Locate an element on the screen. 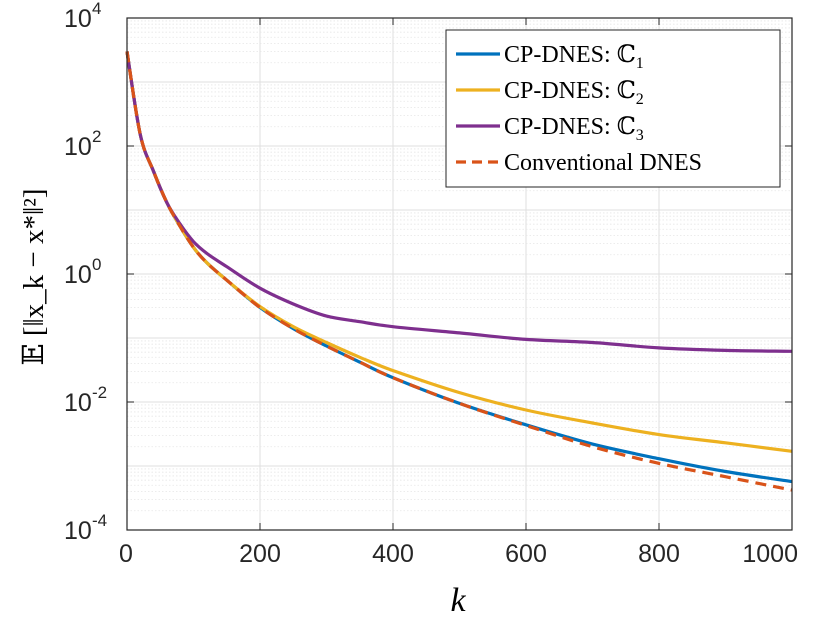 This screenshot has width=830, height=617. y-axis-label: 𝔼 [‖x_k − x*‖²] is located at coordinates (34, 276).